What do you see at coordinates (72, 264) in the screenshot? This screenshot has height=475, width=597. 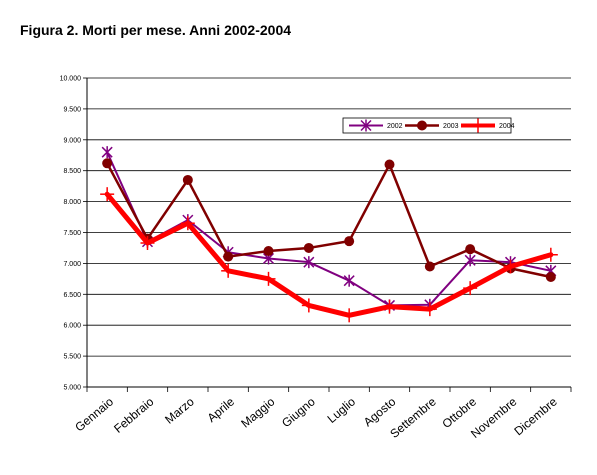 I see `y-tick-label: 7.000` at bounding box center [72, 264].